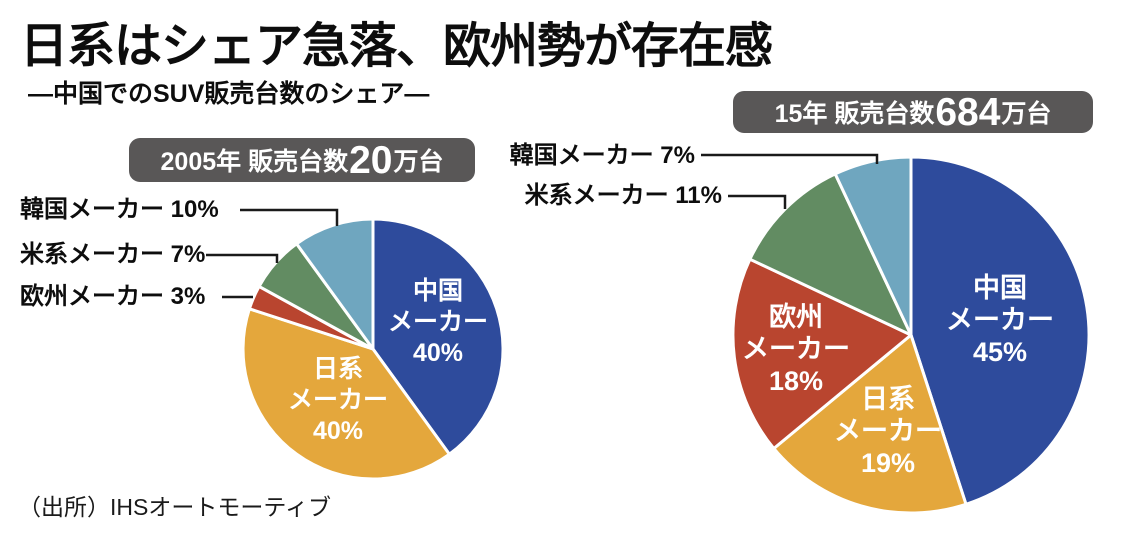 This screenshot has height=542, width=1140. I want to click on badge-2005-number: 20, so click(371, 160).